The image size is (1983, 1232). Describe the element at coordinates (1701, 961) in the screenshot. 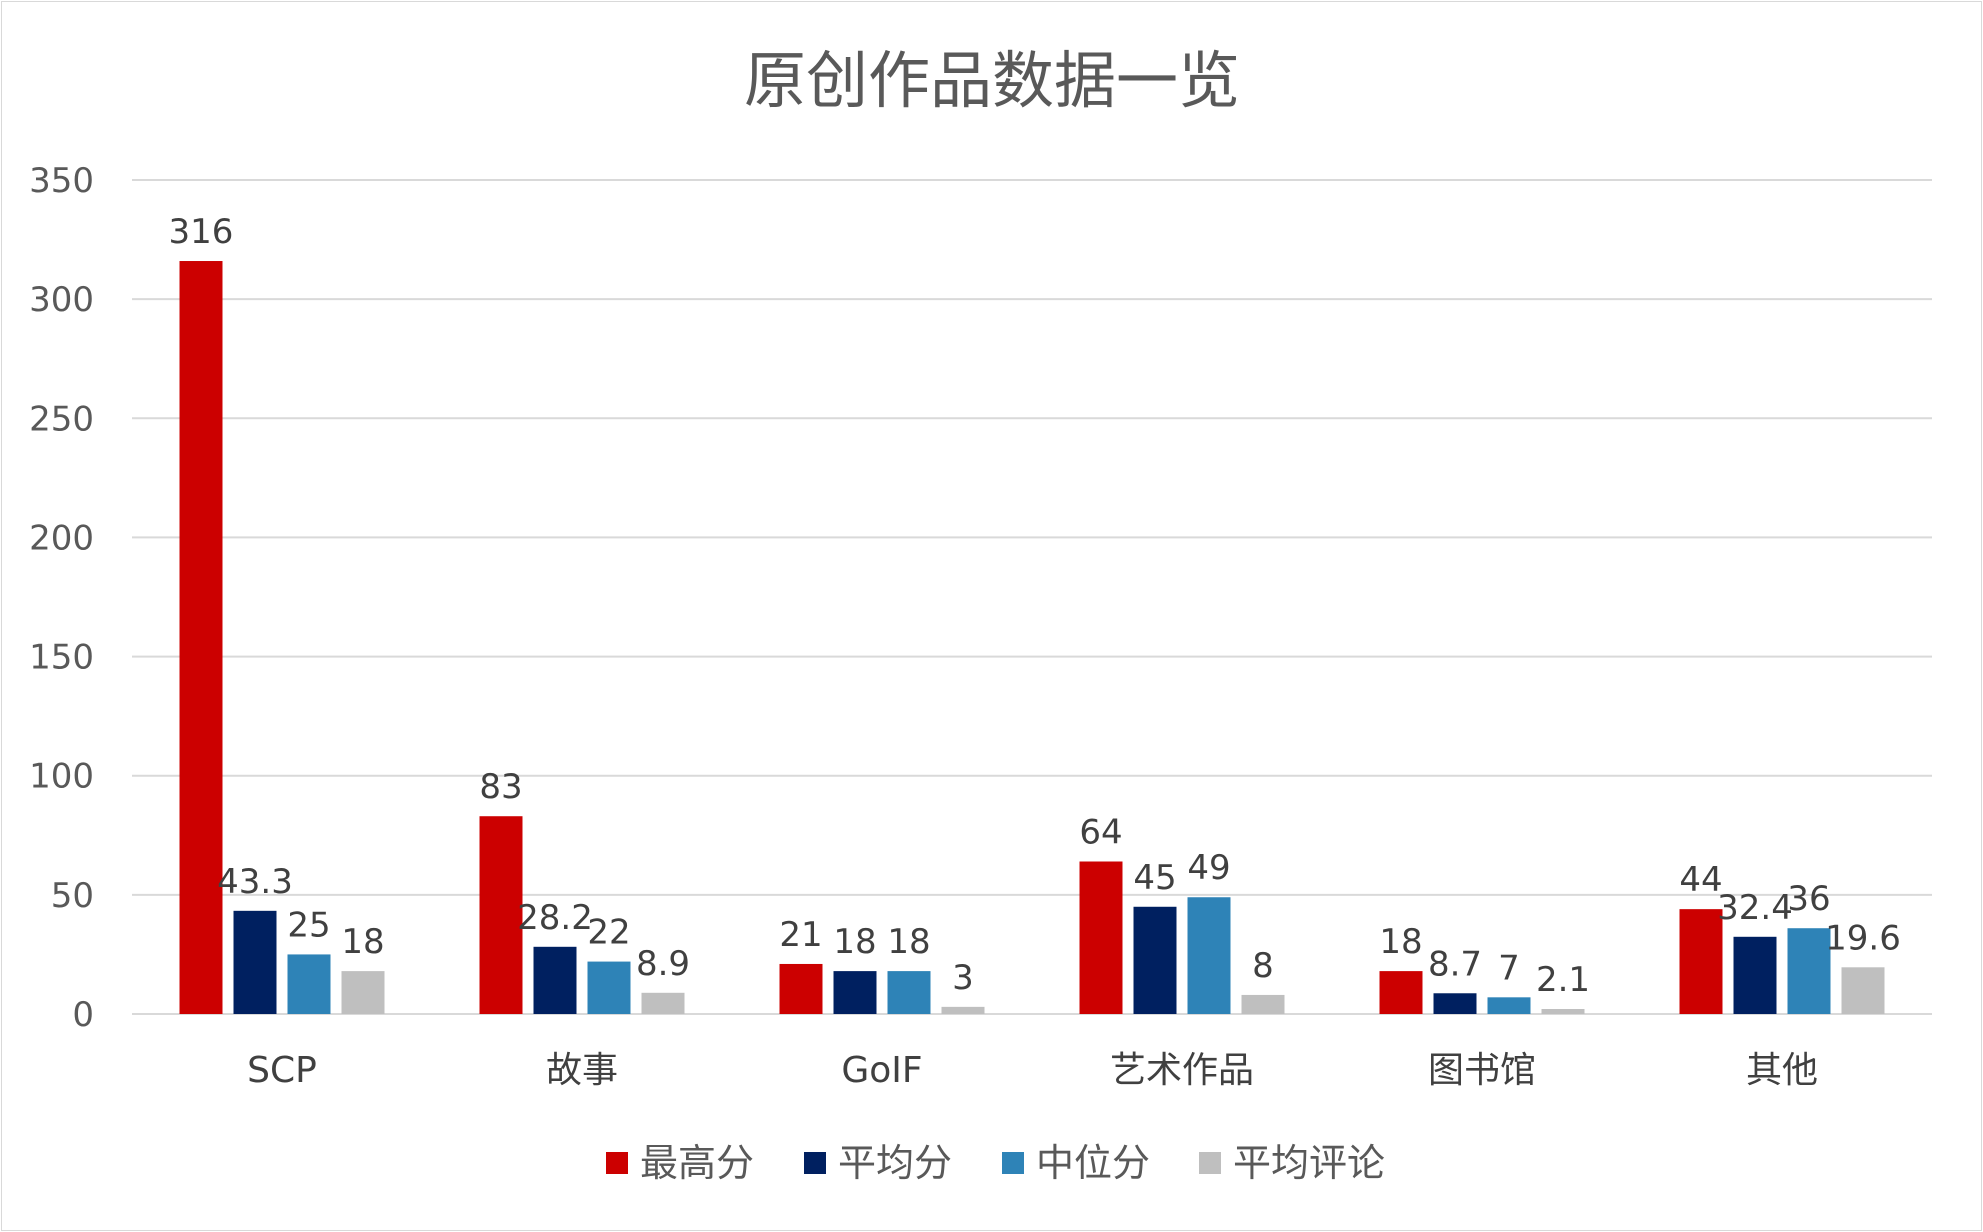

I see `bar-最高分-其他` at that location.